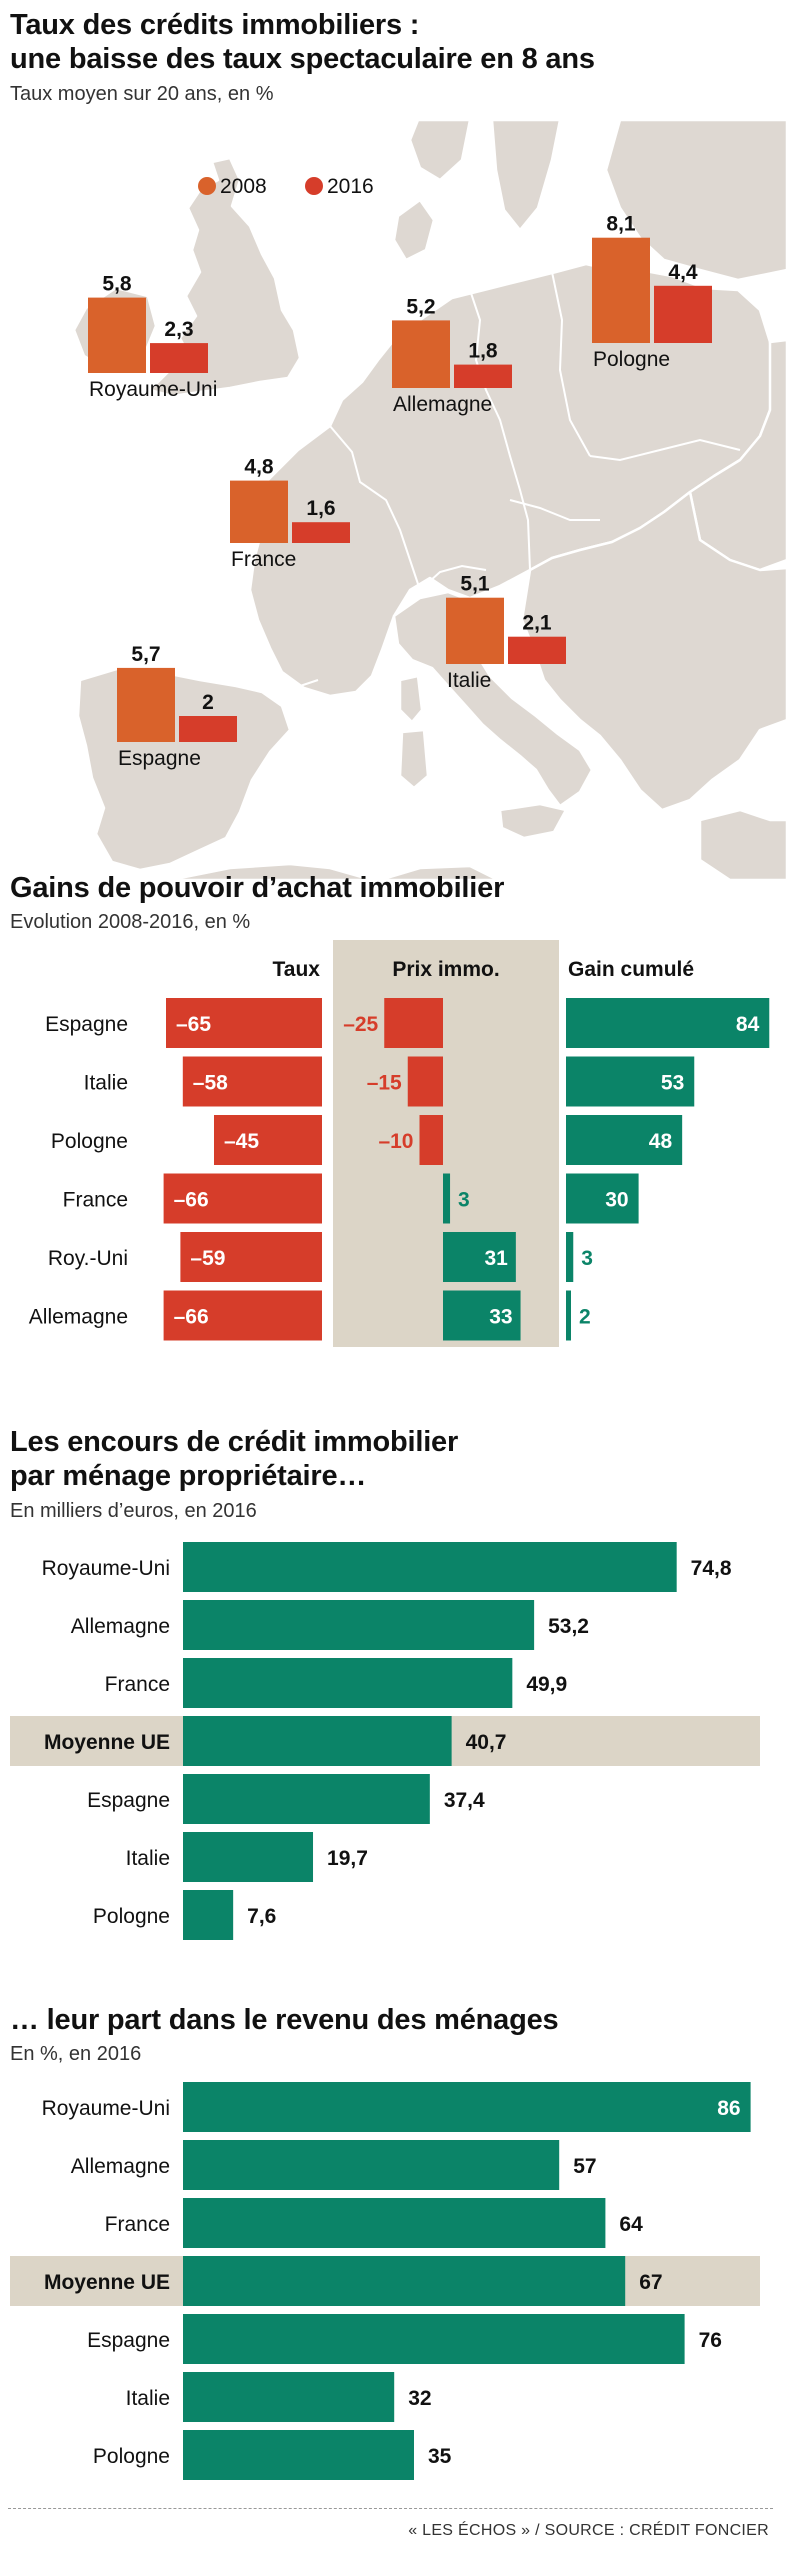 This screenshot has height=2560, width=787. What do you see at coordinates (142, 94) in the screenshot?
I see `map-subtitle: Taux moyen sur 20 ans, en %` at bounding box center [142, 94].